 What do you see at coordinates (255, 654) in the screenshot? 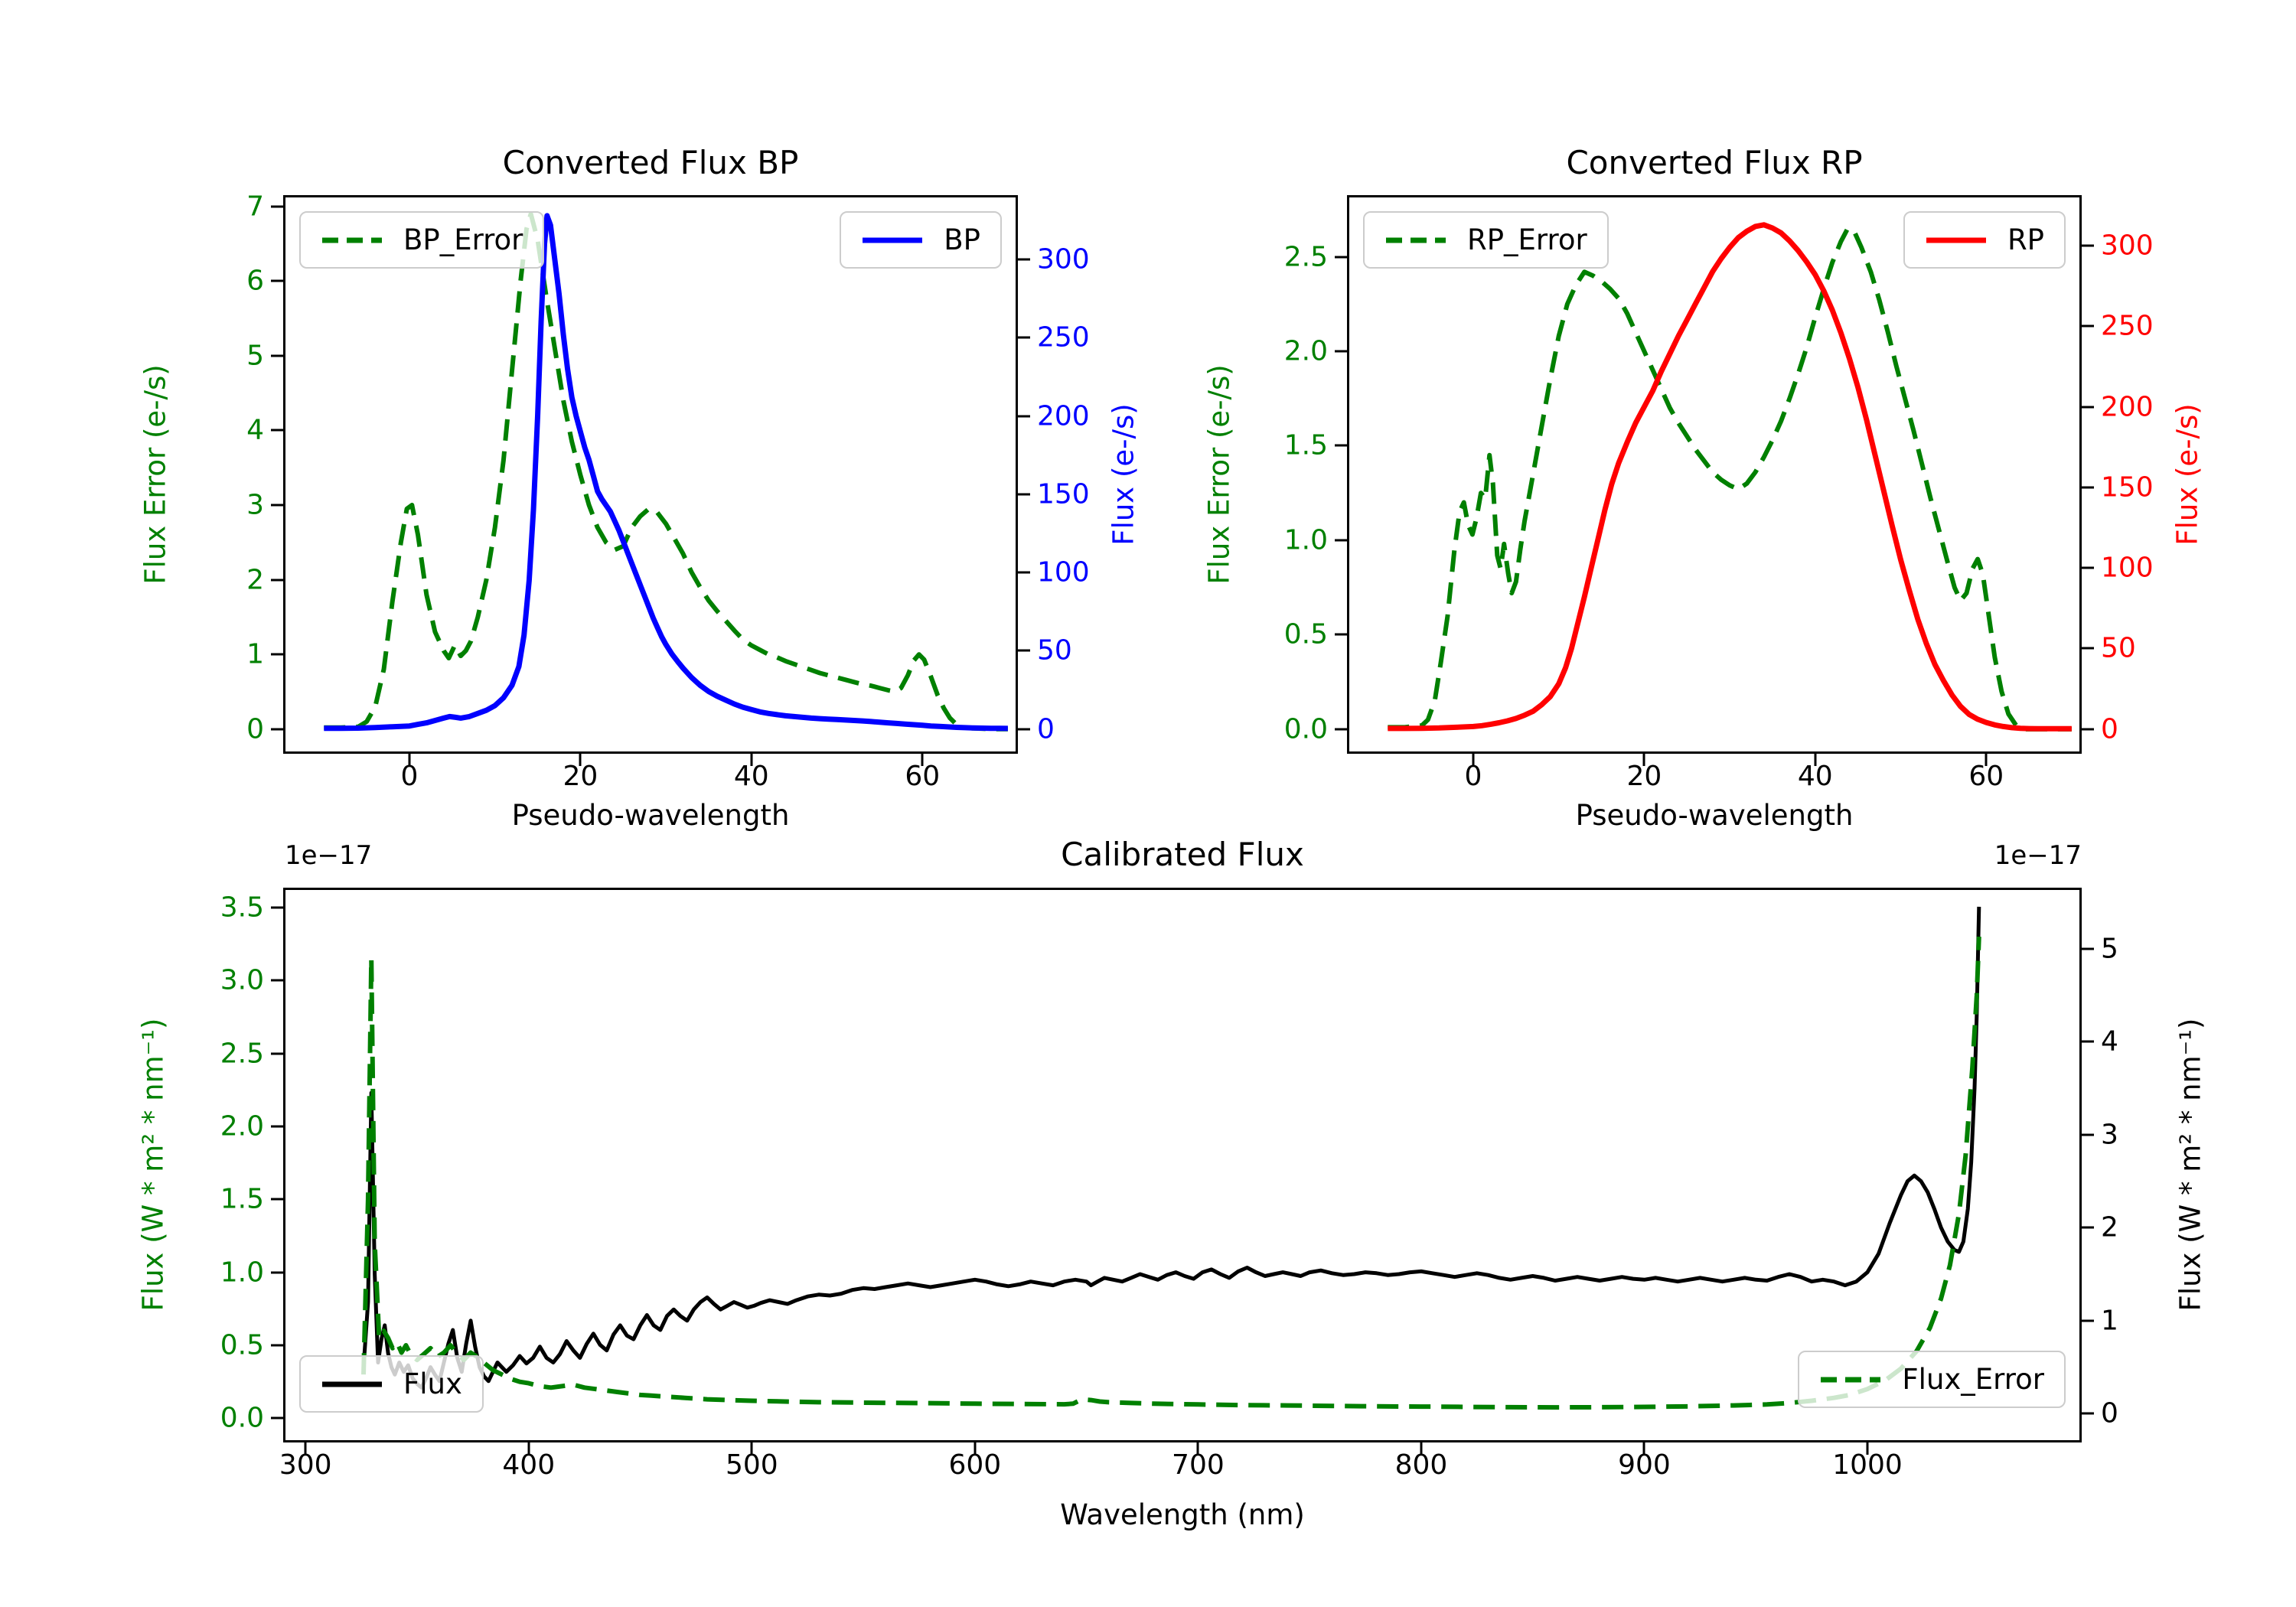
I see `y-left-tick-label: 1` at bounding box center [255, 654].